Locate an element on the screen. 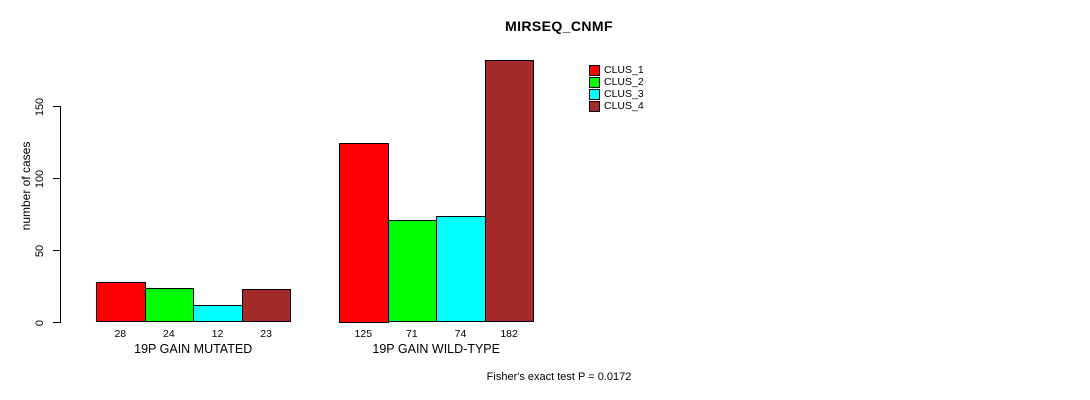 The image size is (1090, 400). bar-value-clus-2-19p-gain-wild-type: 71 is located at coordinates (412, 334).